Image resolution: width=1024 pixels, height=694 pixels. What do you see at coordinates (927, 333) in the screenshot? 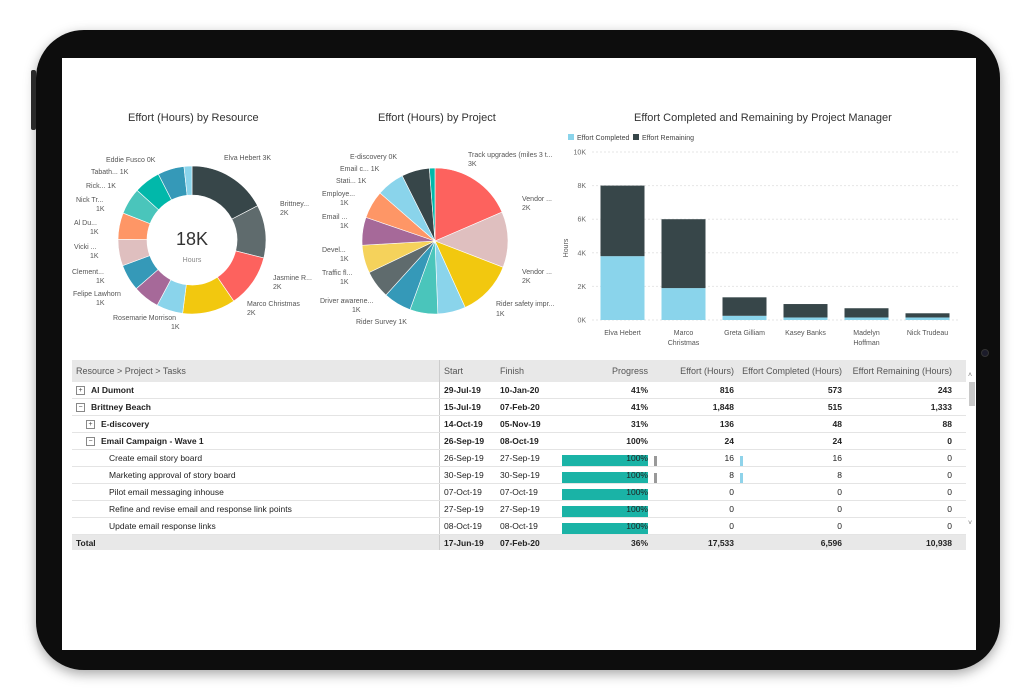
I see `x-tick-label: Nick Trudeau` at bounding box center [927, 333].